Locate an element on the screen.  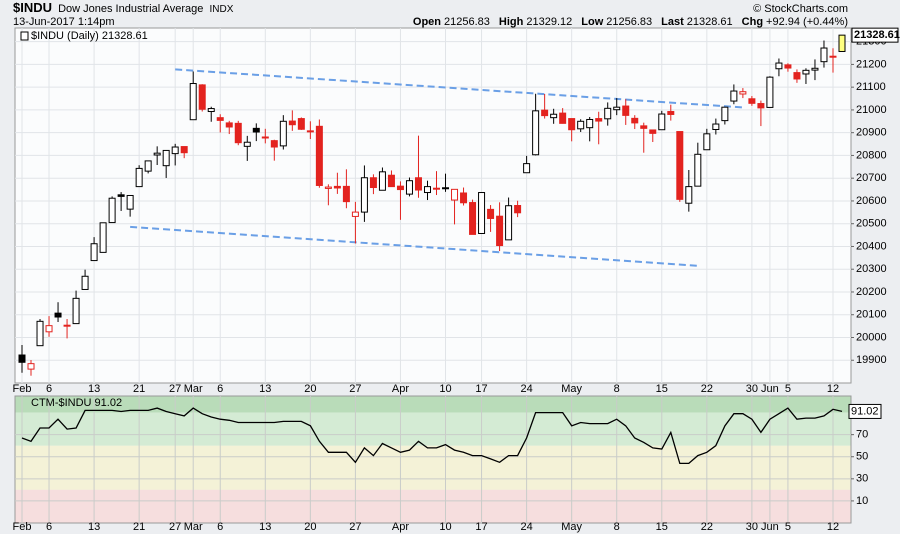
y-tick-label: 20300 is located at coordinates (871, 269).